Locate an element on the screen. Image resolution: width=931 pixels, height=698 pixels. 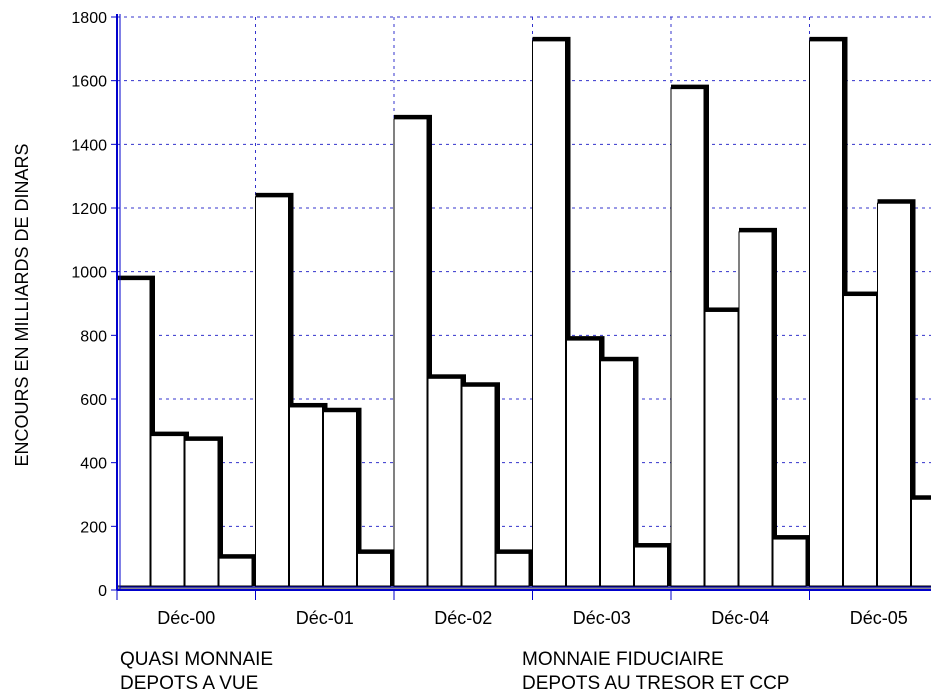
x-tick-label: Déc-00 is located at coordinates (186, 618).